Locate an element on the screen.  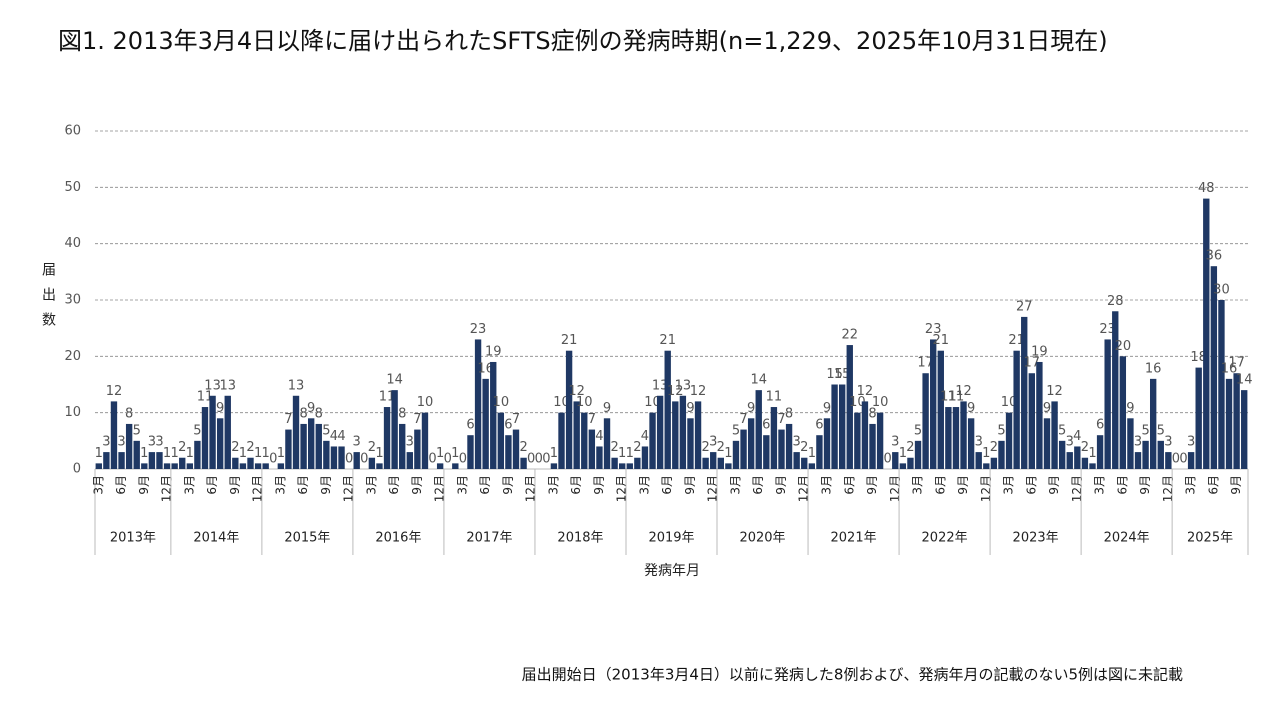
y-tick-label: 10 is located at coordinates (72, 412).